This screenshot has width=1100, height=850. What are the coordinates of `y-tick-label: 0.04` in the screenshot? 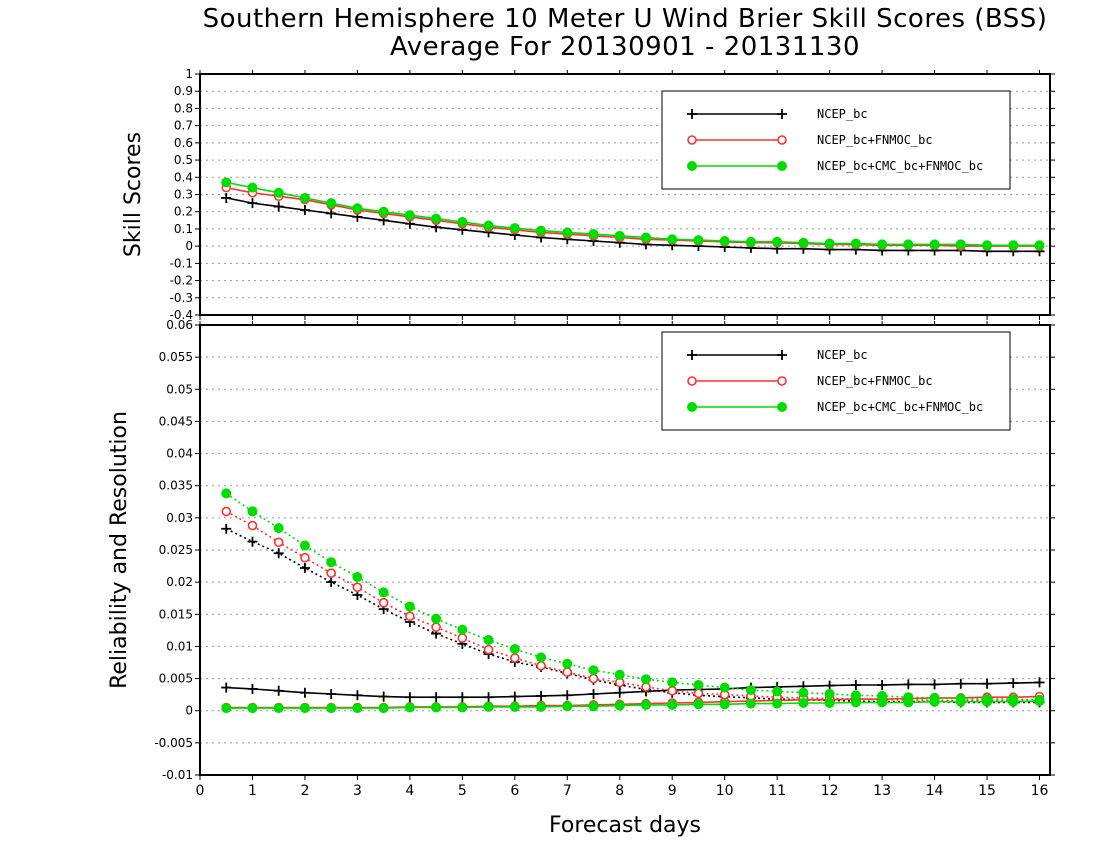 It's located at (179, 454).